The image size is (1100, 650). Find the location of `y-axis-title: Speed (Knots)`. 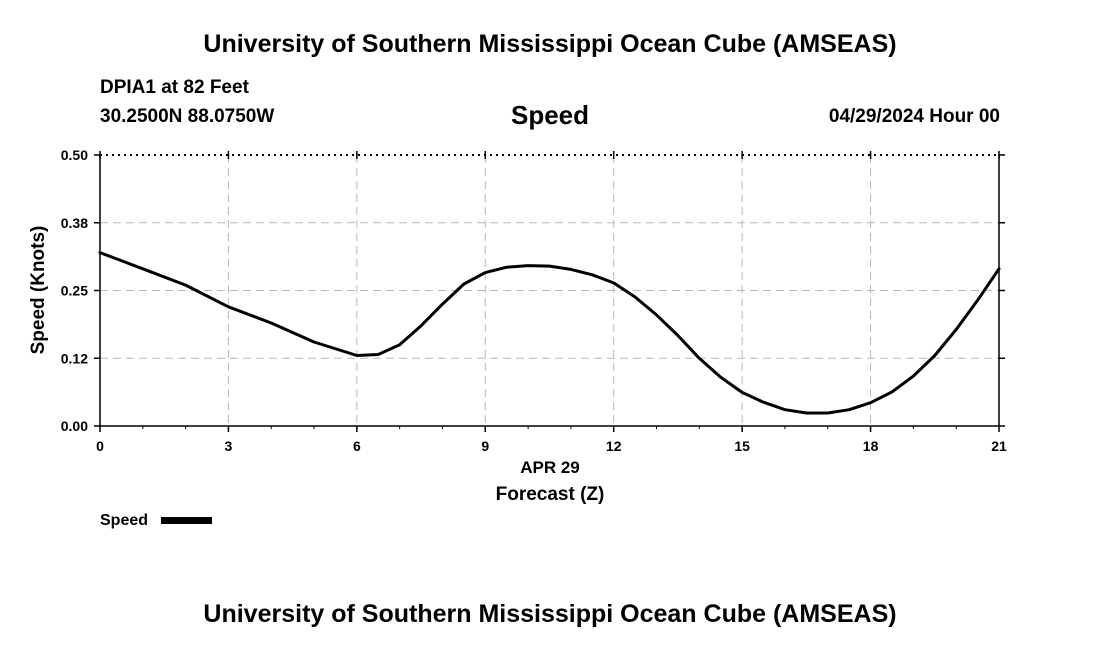

y-axis-title: Speed (Knots) is located at coordinates (38, 290).